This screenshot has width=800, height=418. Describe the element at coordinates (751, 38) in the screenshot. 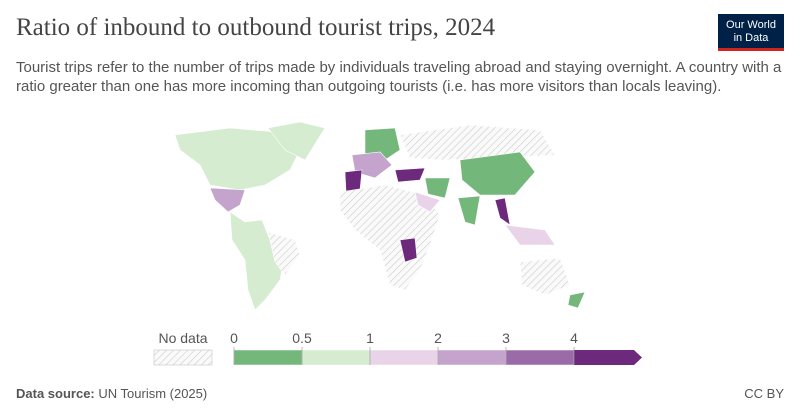

I see `logo-line: in Data` at that location.